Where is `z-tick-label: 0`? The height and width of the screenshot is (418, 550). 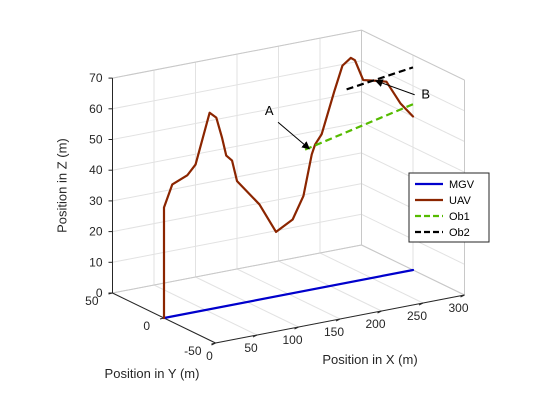 z-tick-label: 0 is located at coordinates (99, 293).